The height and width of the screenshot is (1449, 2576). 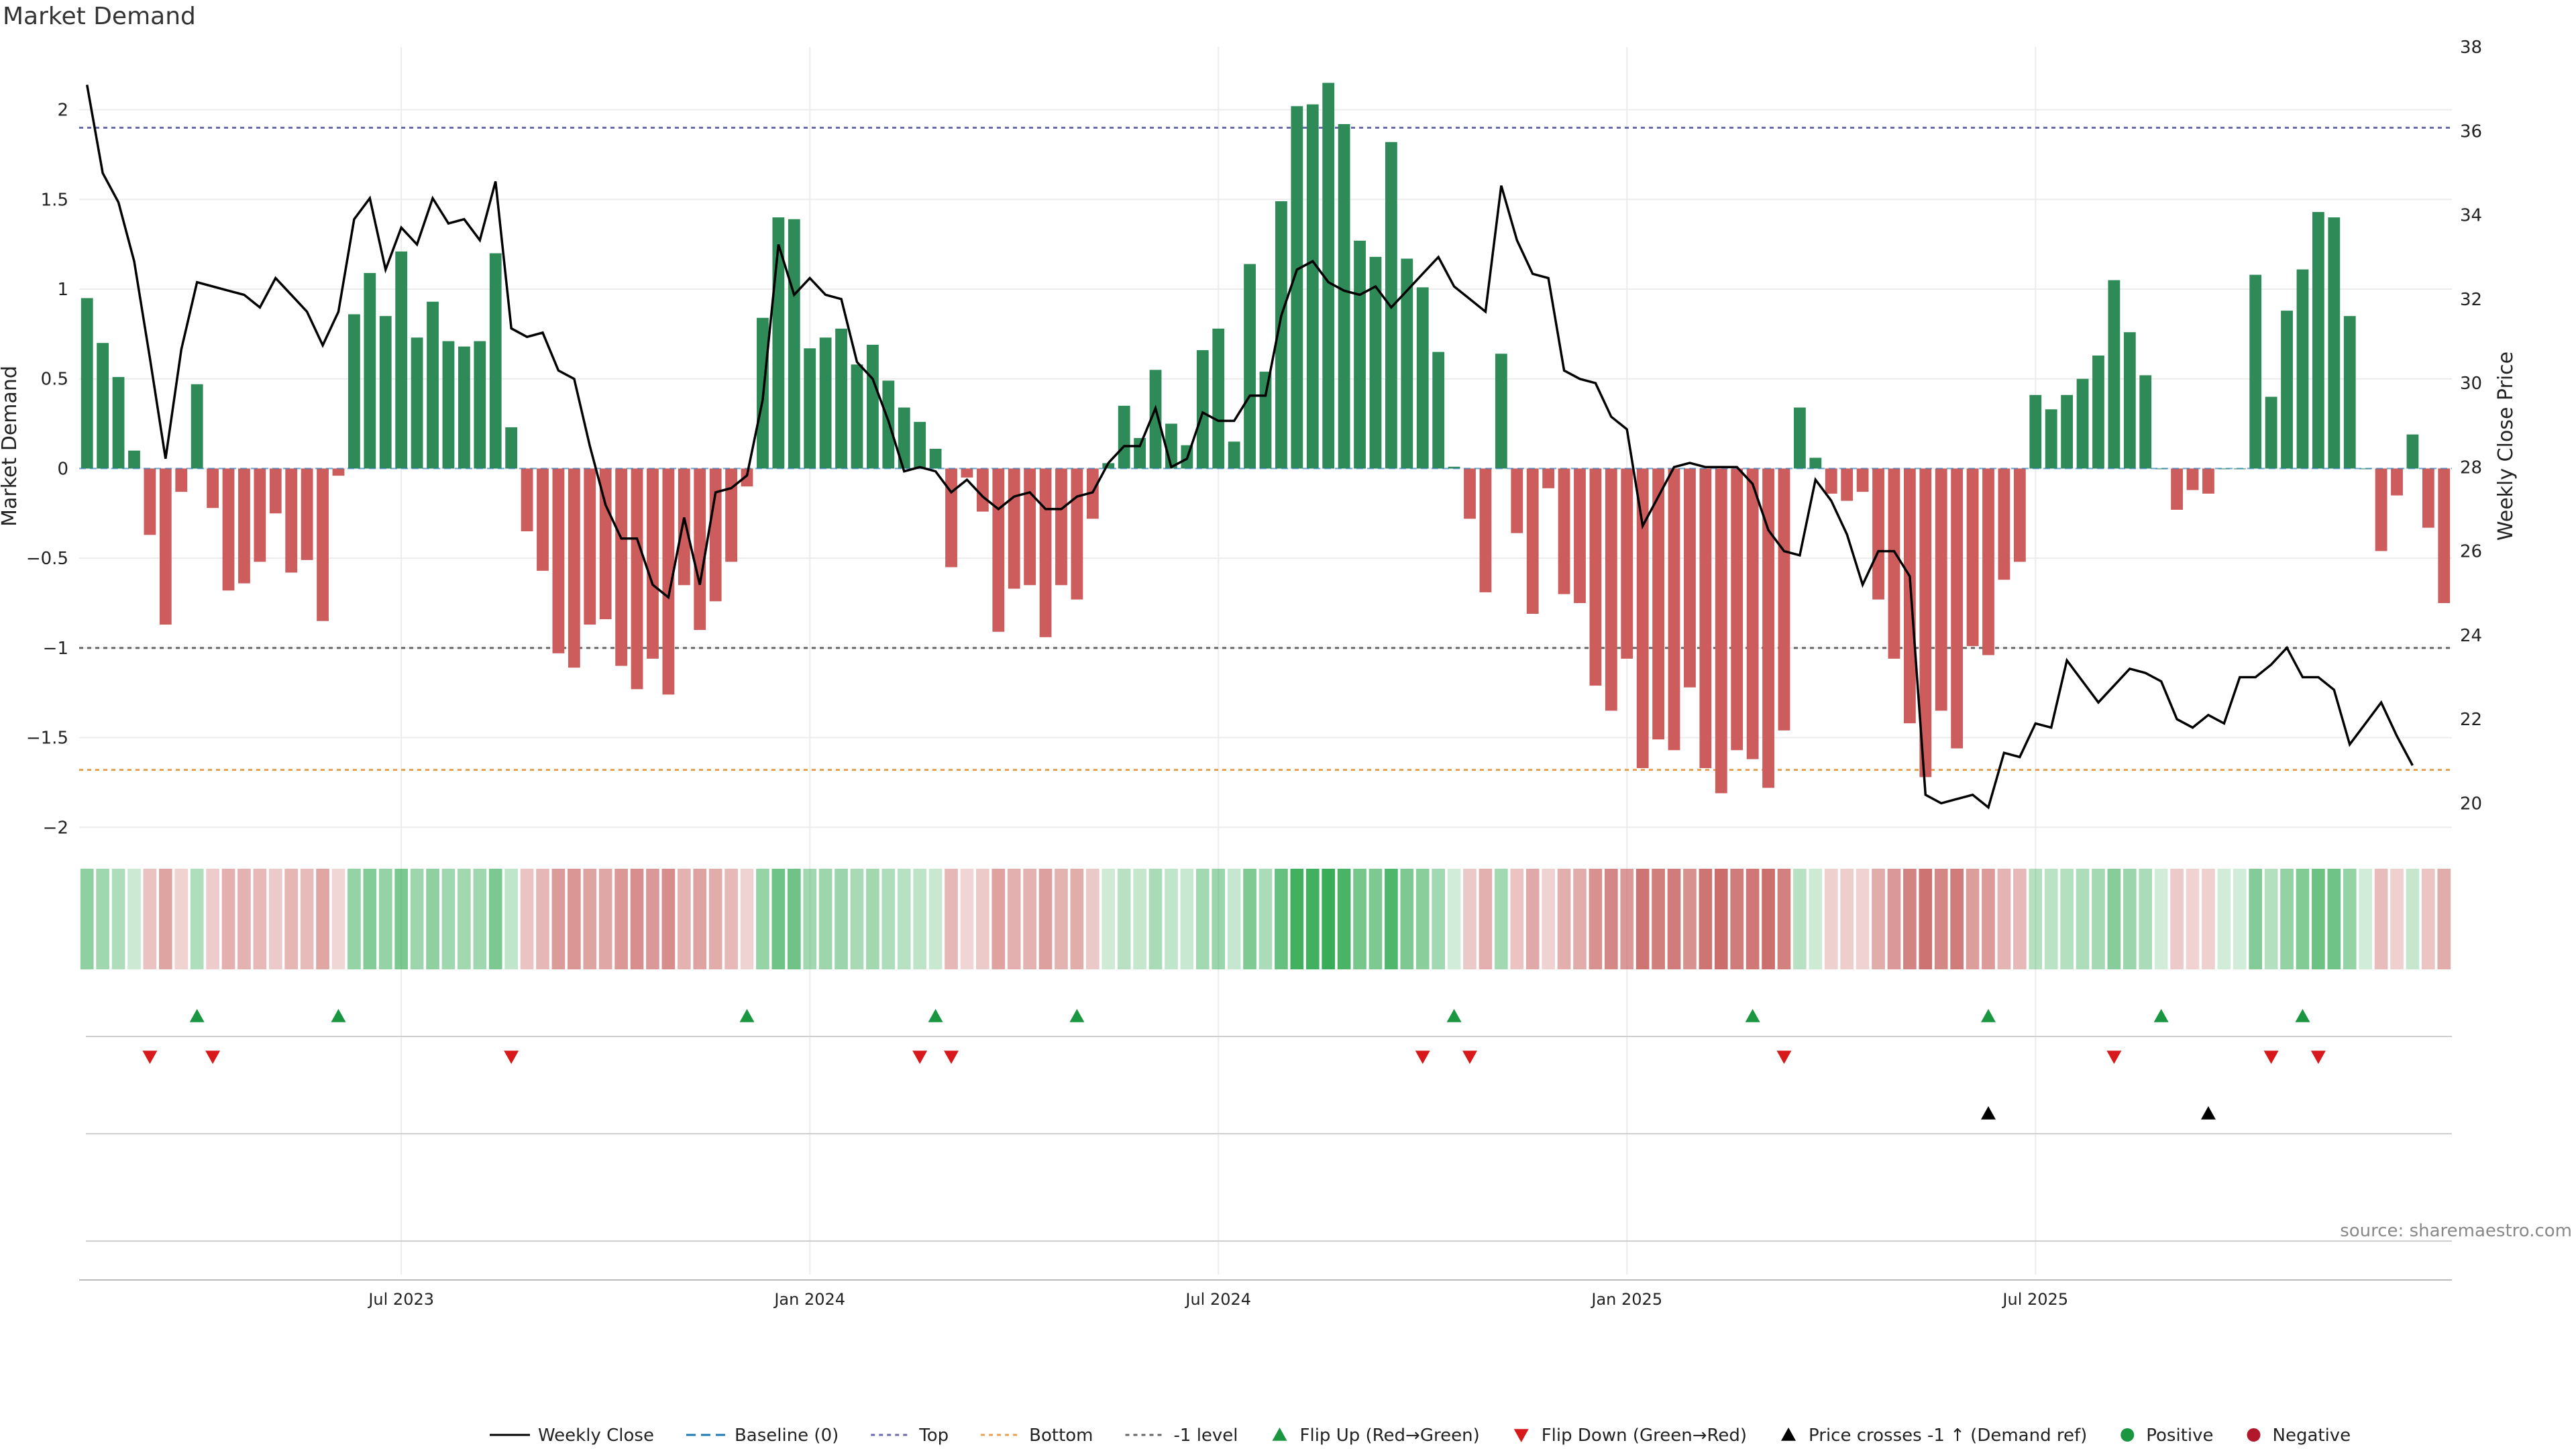 What do you see at coordinates (596, 1436) in the screenshot?
I see `legend-label: Weekly Close` at bounding box center [596, 1436].